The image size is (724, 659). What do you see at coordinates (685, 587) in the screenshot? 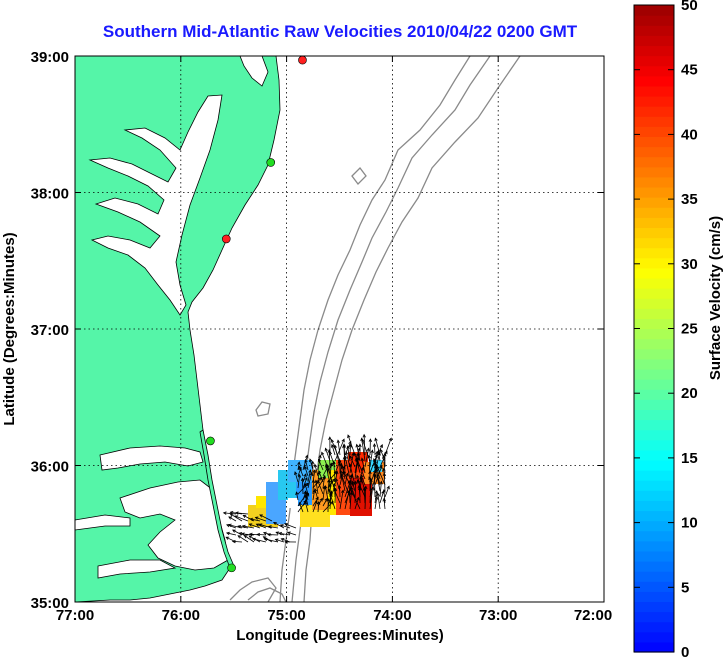
I see `colorbar-tick-label: 5` at bounding box center [685, 587].